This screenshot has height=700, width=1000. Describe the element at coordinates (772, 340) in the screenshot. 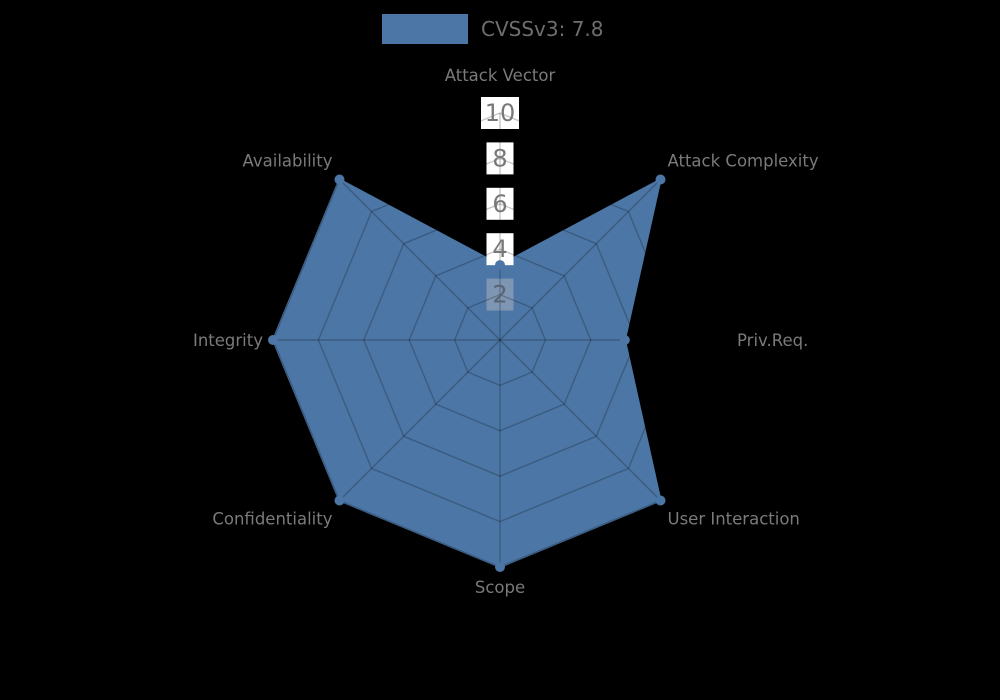

I see `axis-label-priv-req: Priv.Req.` at that location.